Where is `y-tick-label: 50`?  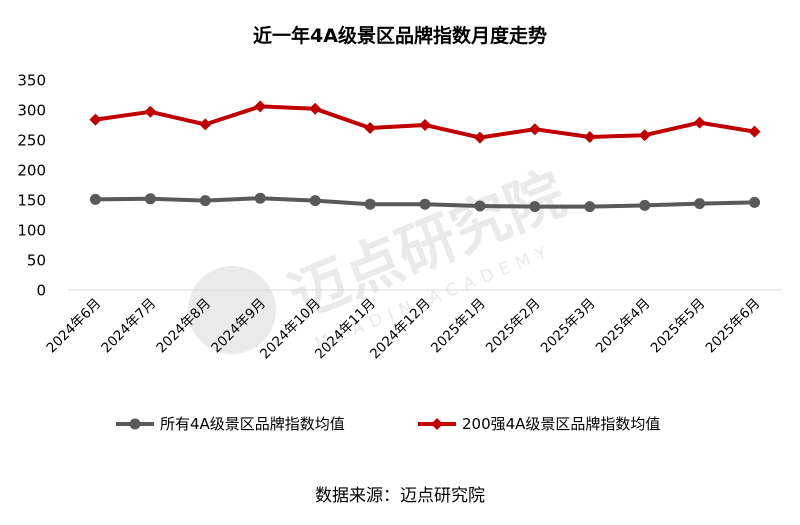
y-tick-label: 50 is located at coordinates (36, 261).